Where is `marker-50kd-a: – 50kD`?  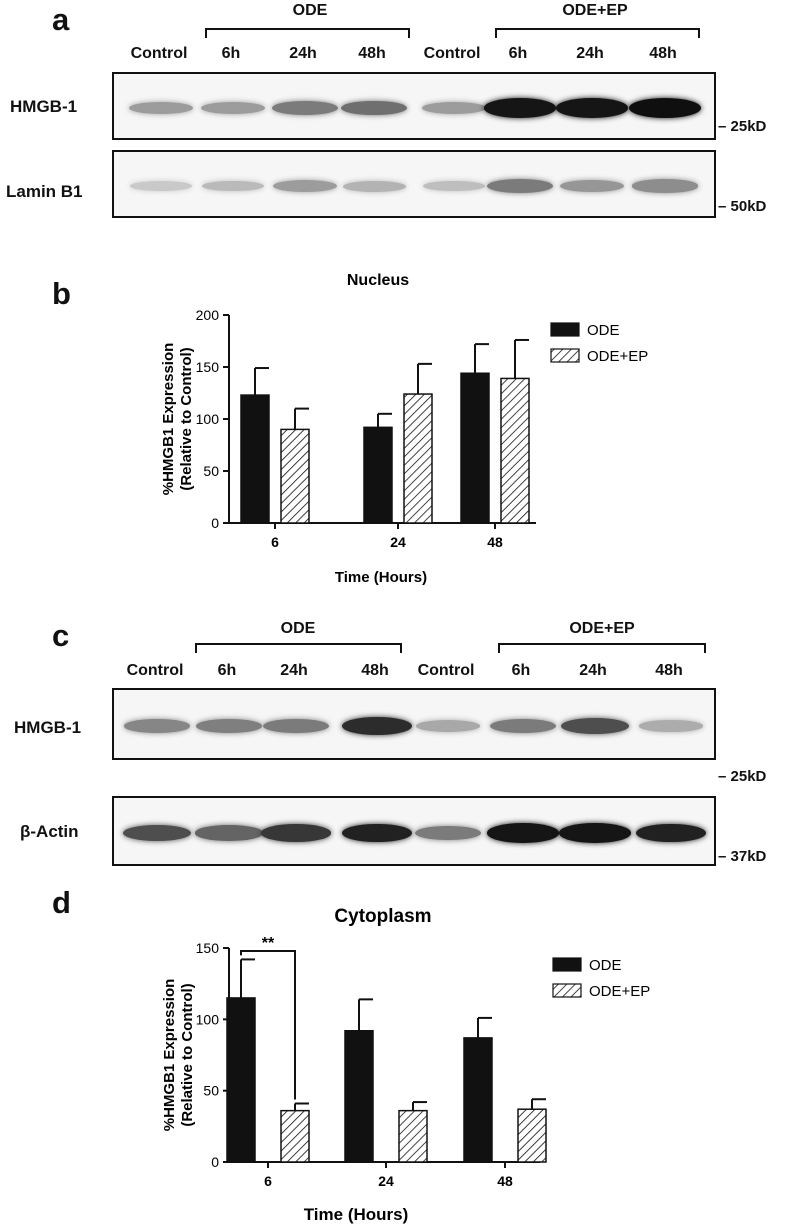 marker-50kd-a: – 50kD is located at coordinates (742, 206).